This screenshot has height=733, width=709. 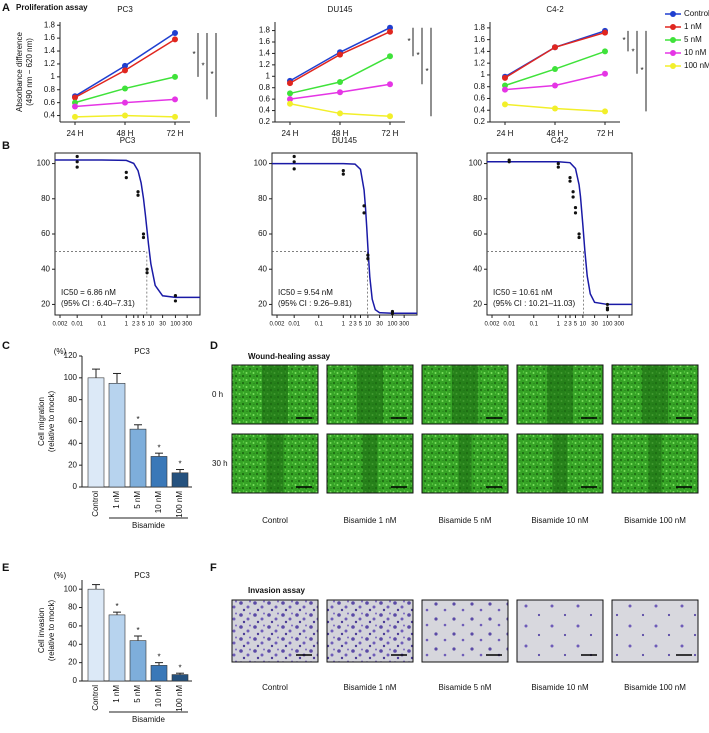 What do you see at coordinates (41, 421) in the screenshot?
I see `y-axis-label: Cell migration` at bounding box center [41, 421].